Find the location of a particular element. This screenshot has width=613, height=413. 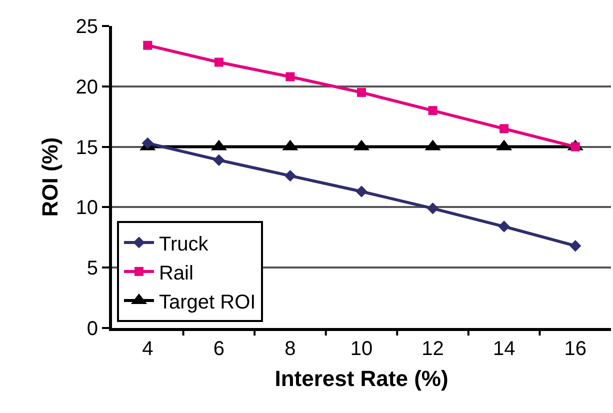

x-tick-label: 8 is located at coordinates (290, 349).